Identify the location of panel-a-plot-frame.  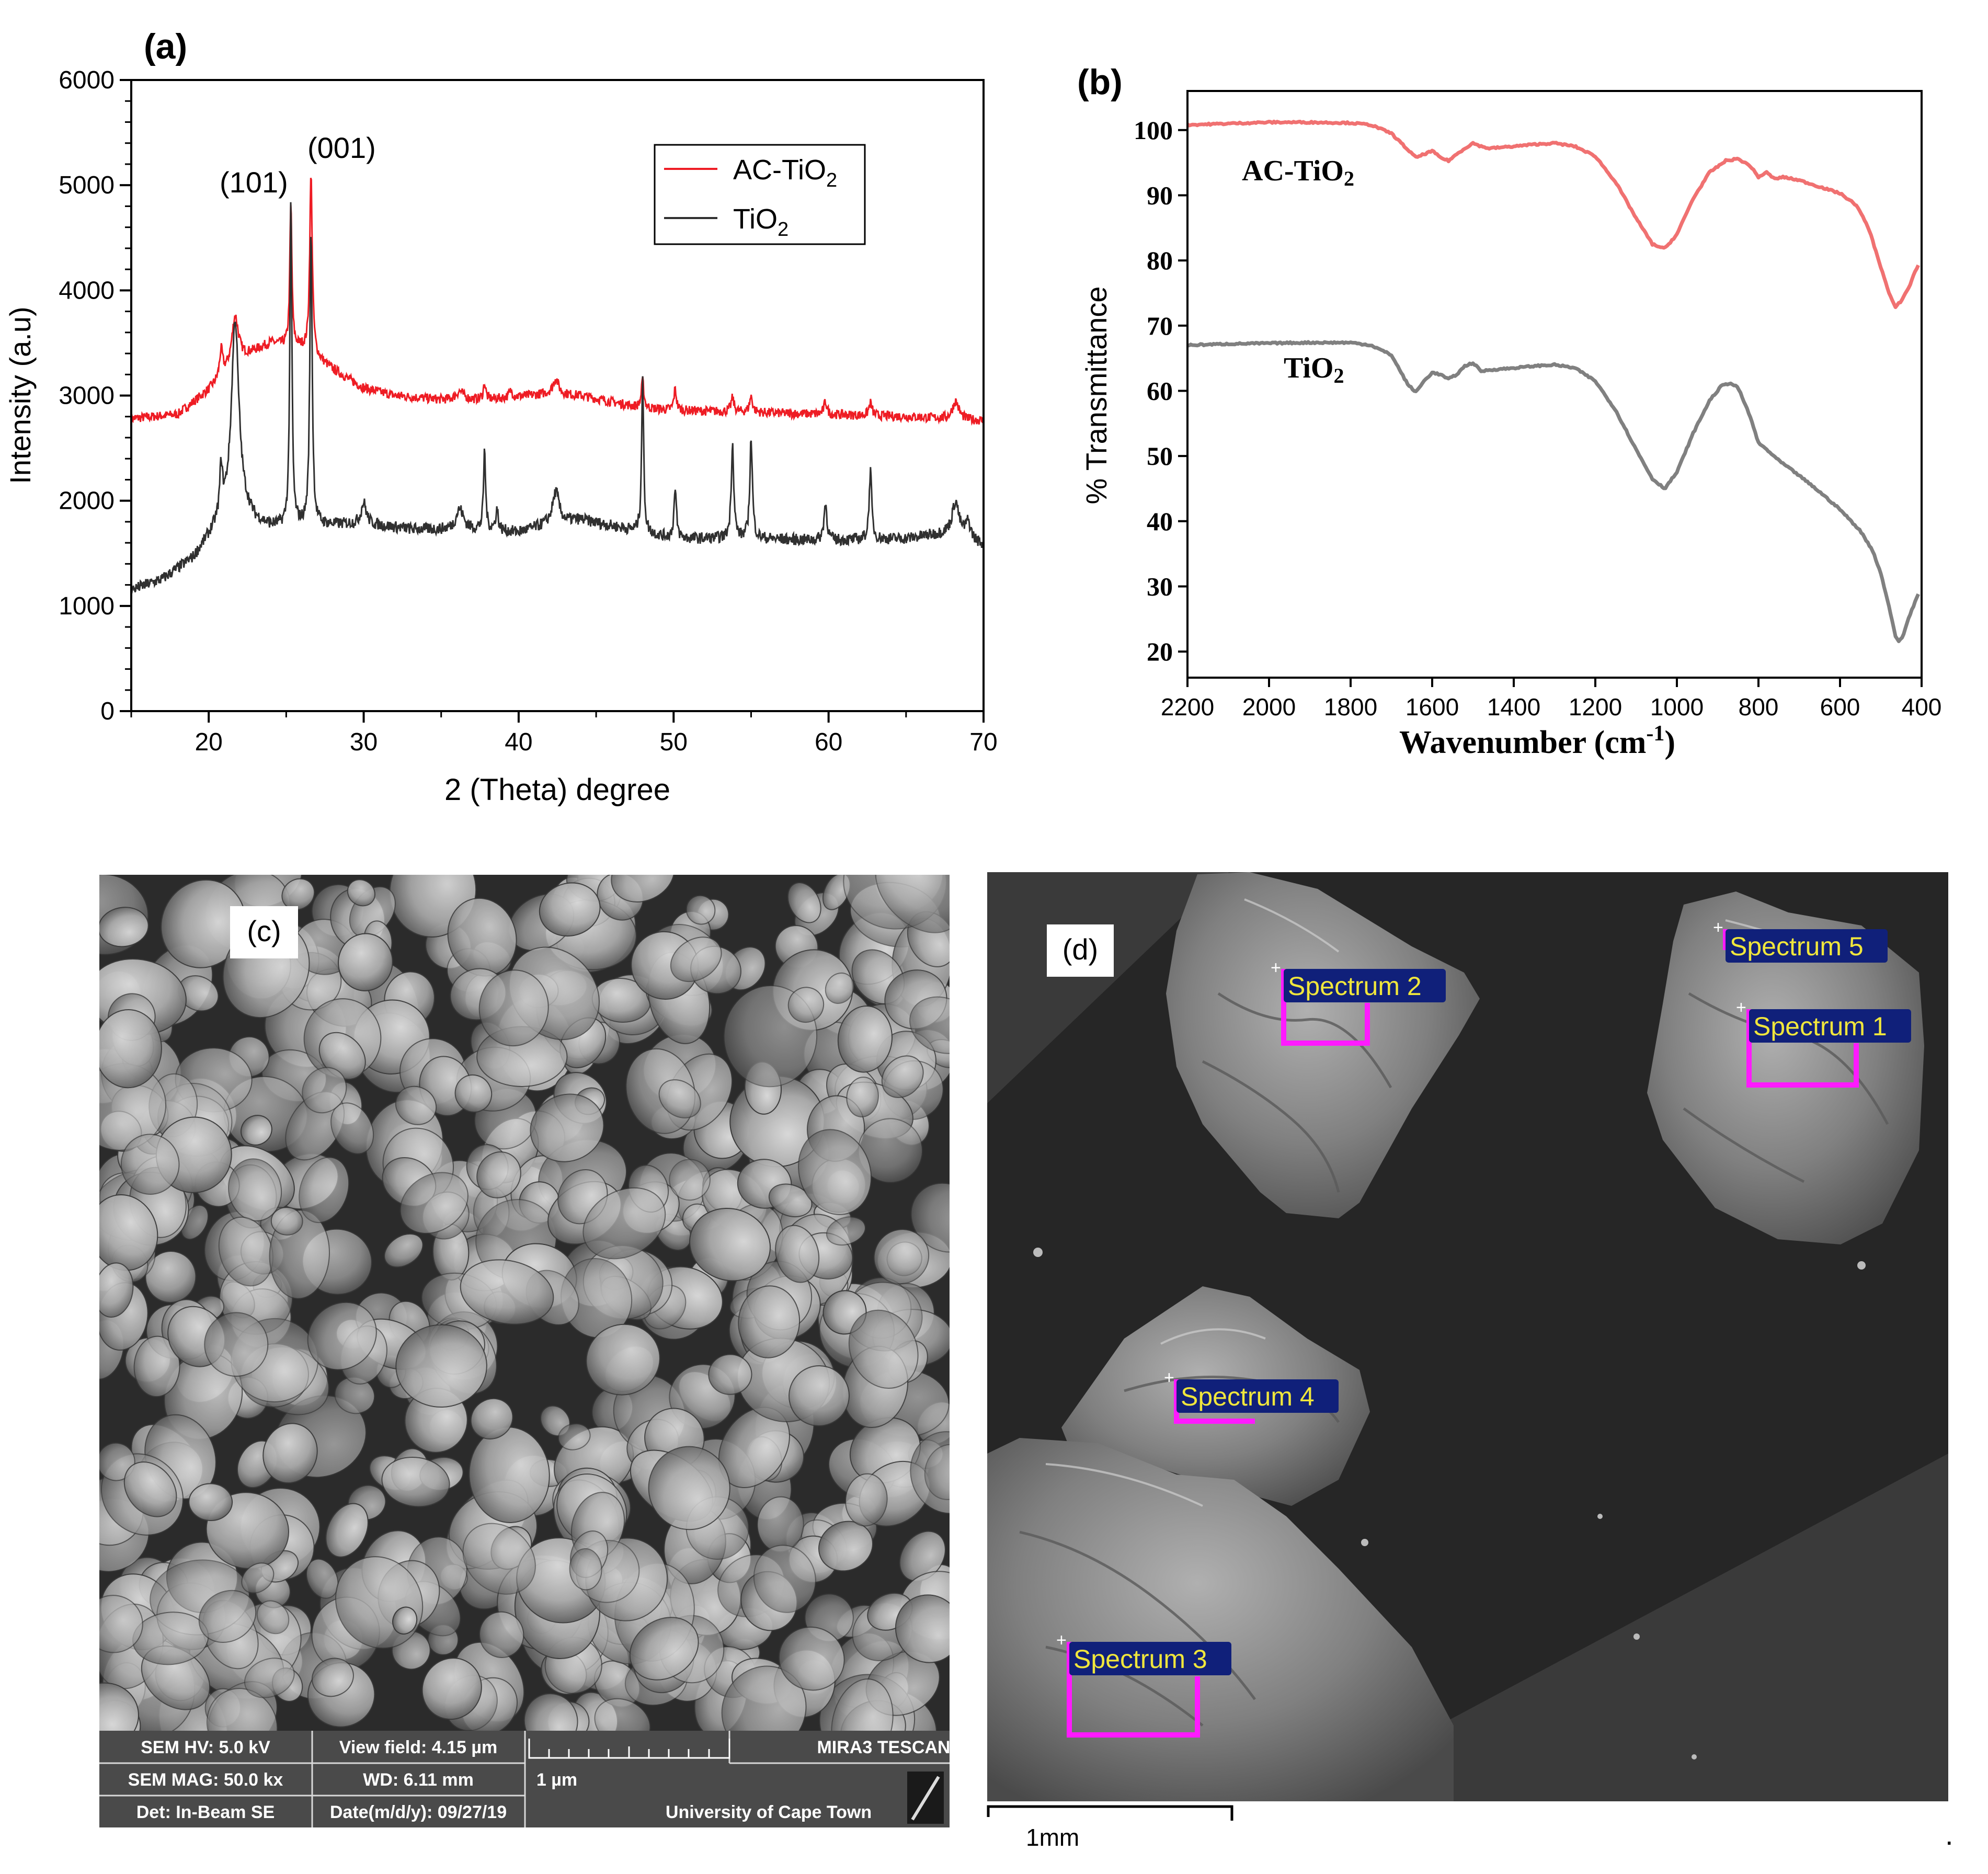
(557, 395).